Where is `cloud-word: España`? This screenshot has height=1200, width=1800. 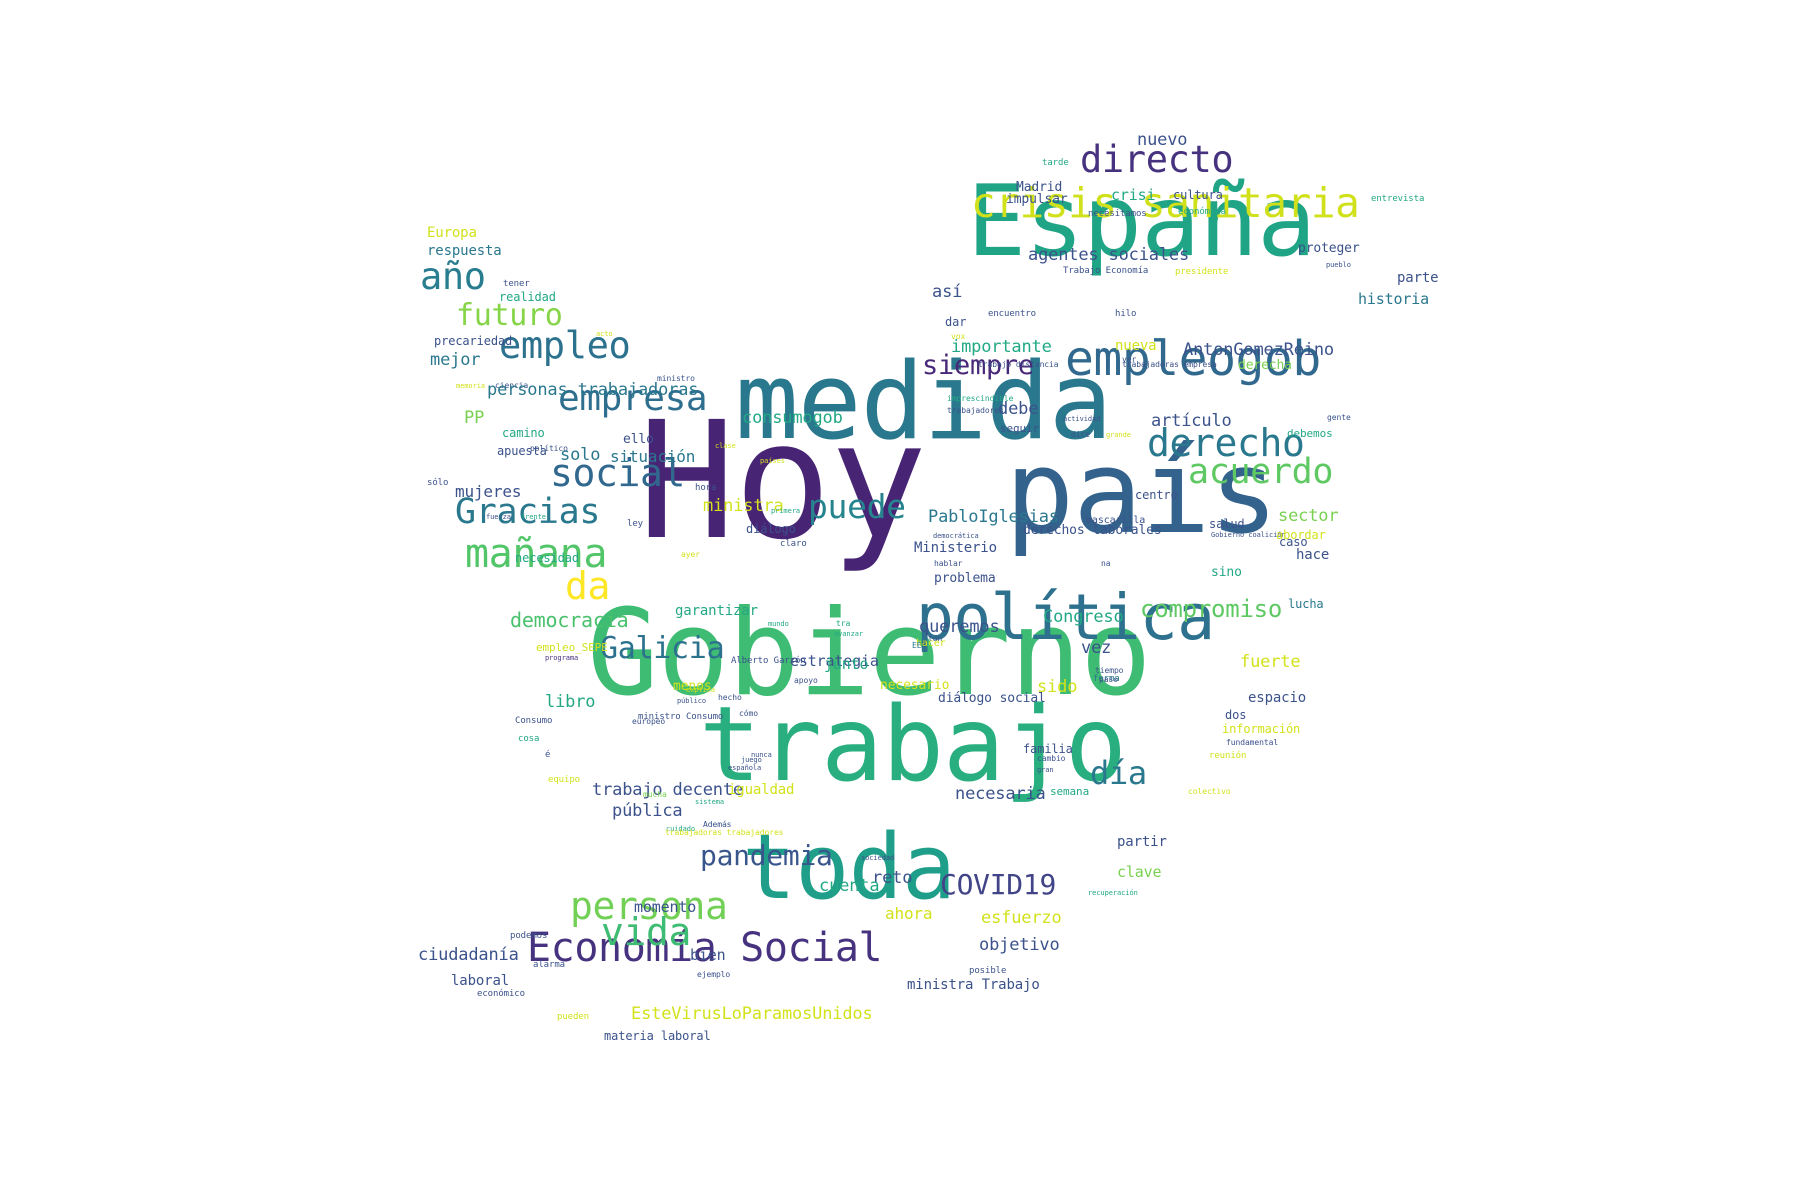
cloud-word: España is located at coordinates (1141, 221).